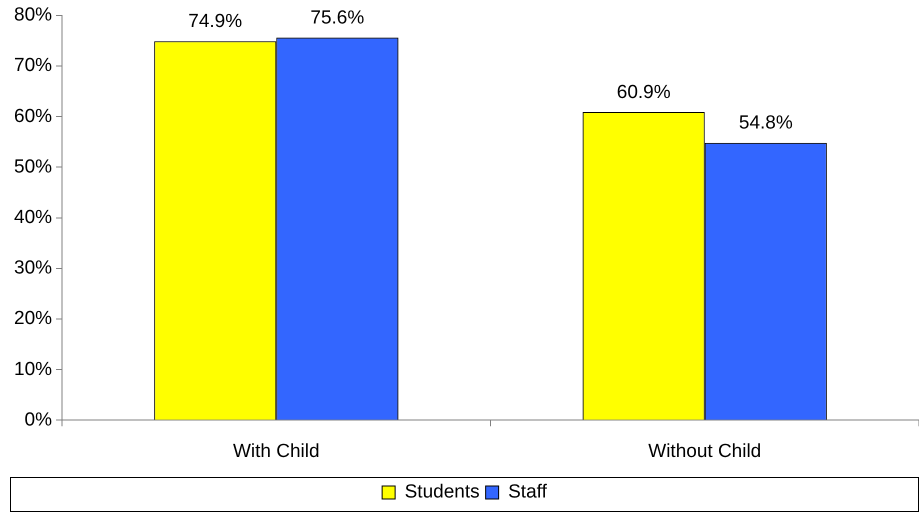 This screenshot has height=516, width=919. I want to click on data-label: 60.9%, so click(643, 92).